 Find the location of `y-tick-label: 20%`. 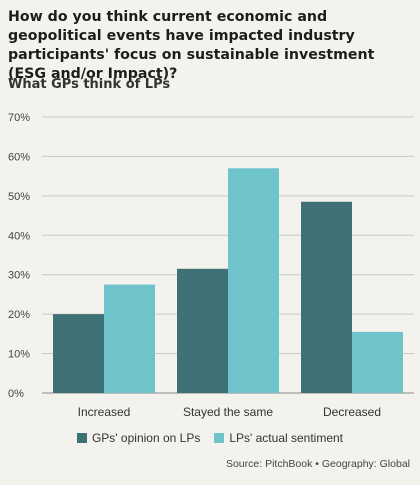

y-tick-label: 20% is located at coordinates (19, 315).